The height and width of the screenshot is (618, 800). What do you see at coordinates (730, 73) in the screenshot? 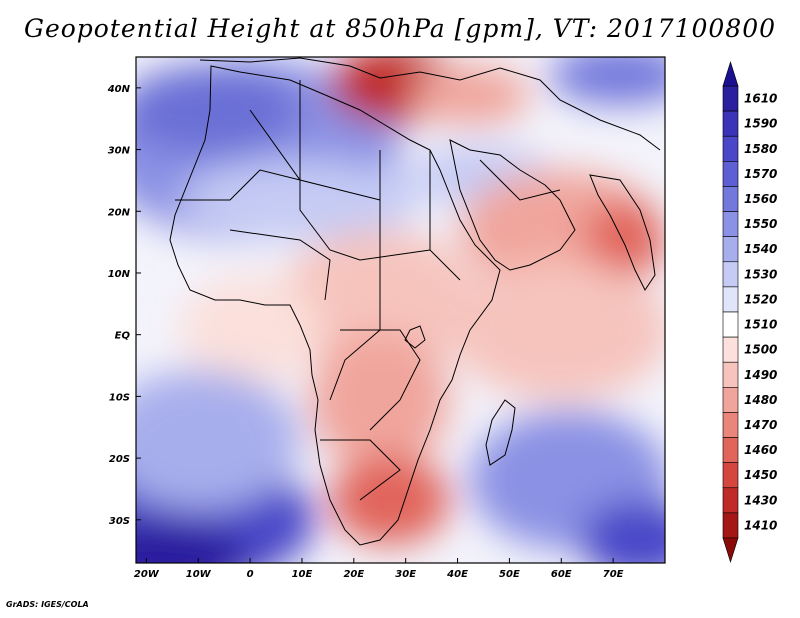
I see `colorbar-max-arrow` at bounding box center [730, 73].